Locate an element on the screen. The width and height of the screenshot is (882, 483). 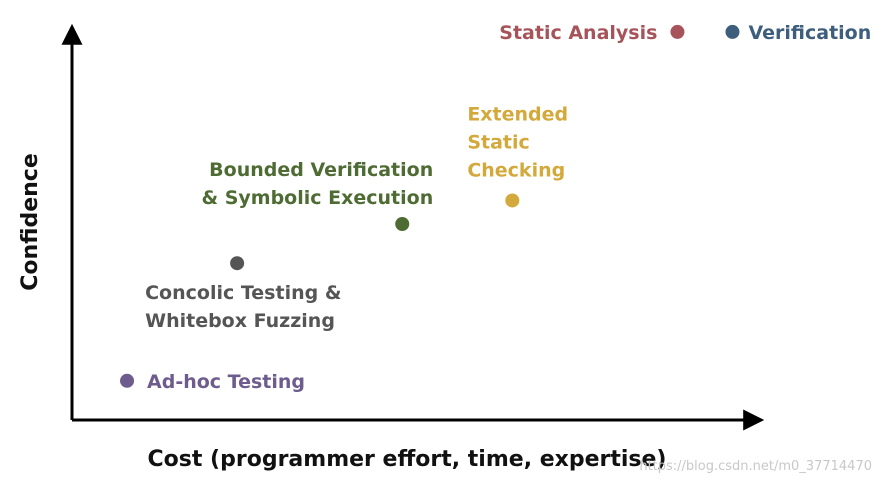
data-point-label-line: Ad-hoc Testing is located at coordinates (226, 382).